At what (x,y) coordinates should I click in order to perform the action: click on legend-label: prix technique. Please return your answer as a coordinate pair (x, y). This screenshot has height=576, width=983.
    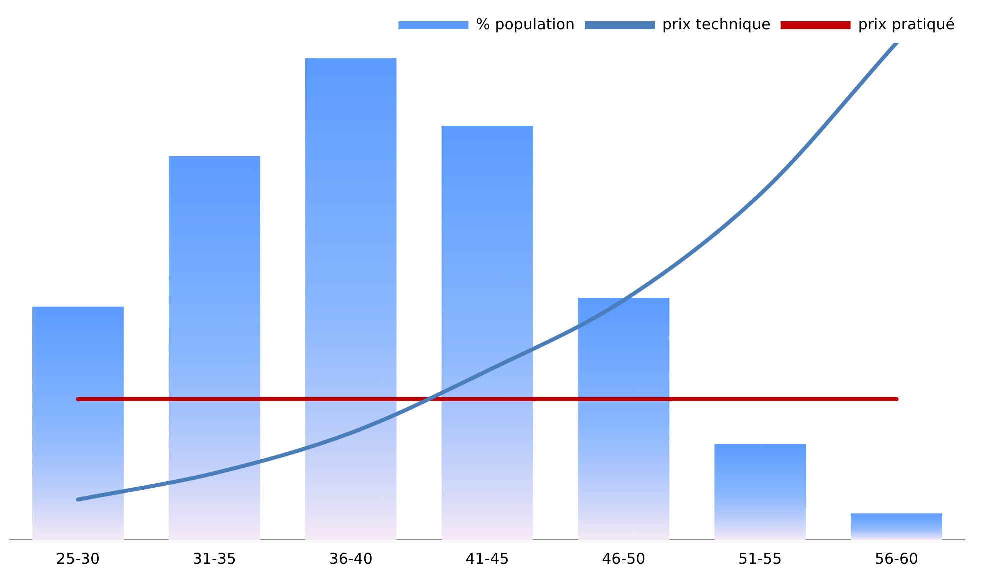
    Looking at the image, I should click on (716, 24).